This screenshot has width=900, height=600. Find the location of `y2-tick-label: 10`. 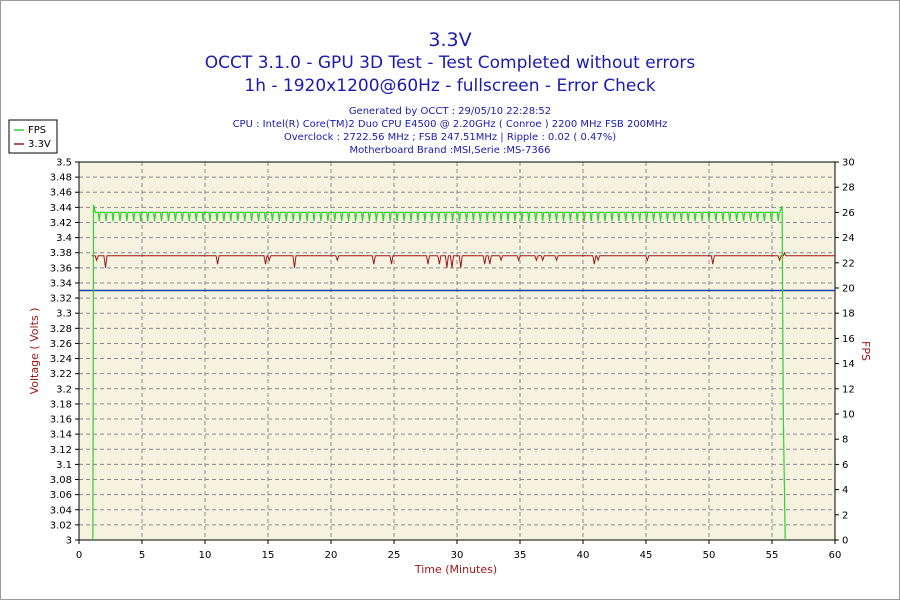

y2-tick-label: 10 is located at coordinates (848, 415).